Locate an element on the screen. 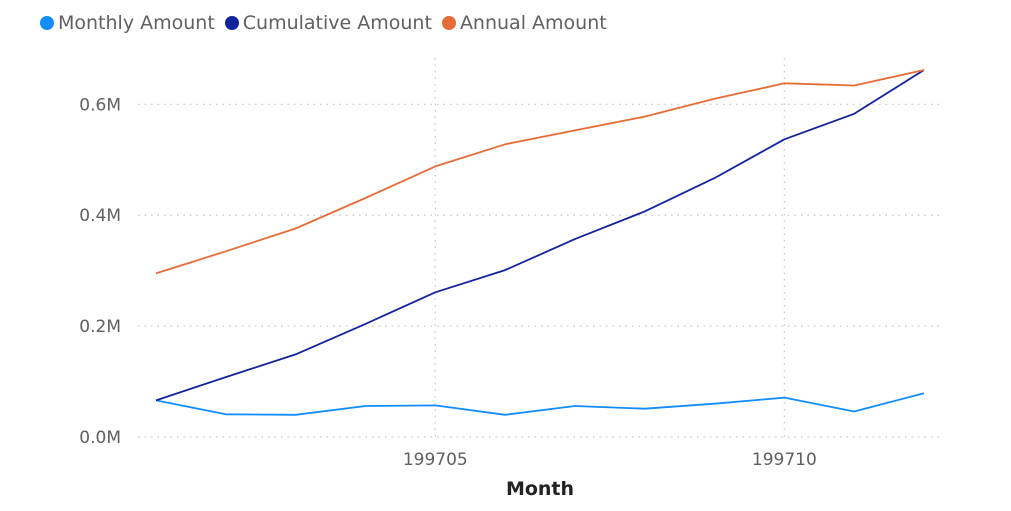  legend-item-cumulative-amount: Cumulative Amount is located at coordinates (328, 23).